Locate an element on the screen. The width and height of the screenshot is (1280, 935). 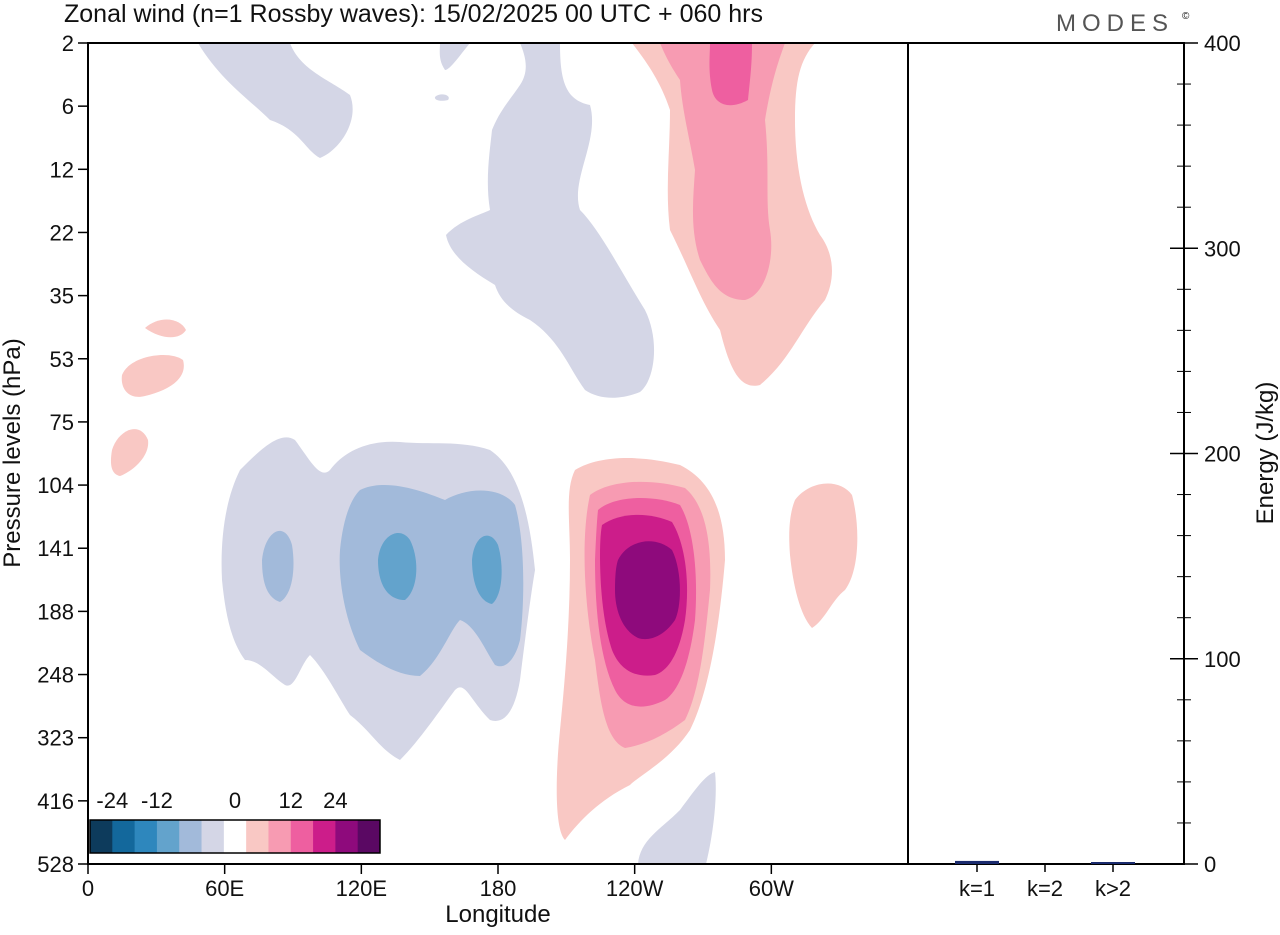
y-tick-label: 104 is located at coordinates (55, 485).